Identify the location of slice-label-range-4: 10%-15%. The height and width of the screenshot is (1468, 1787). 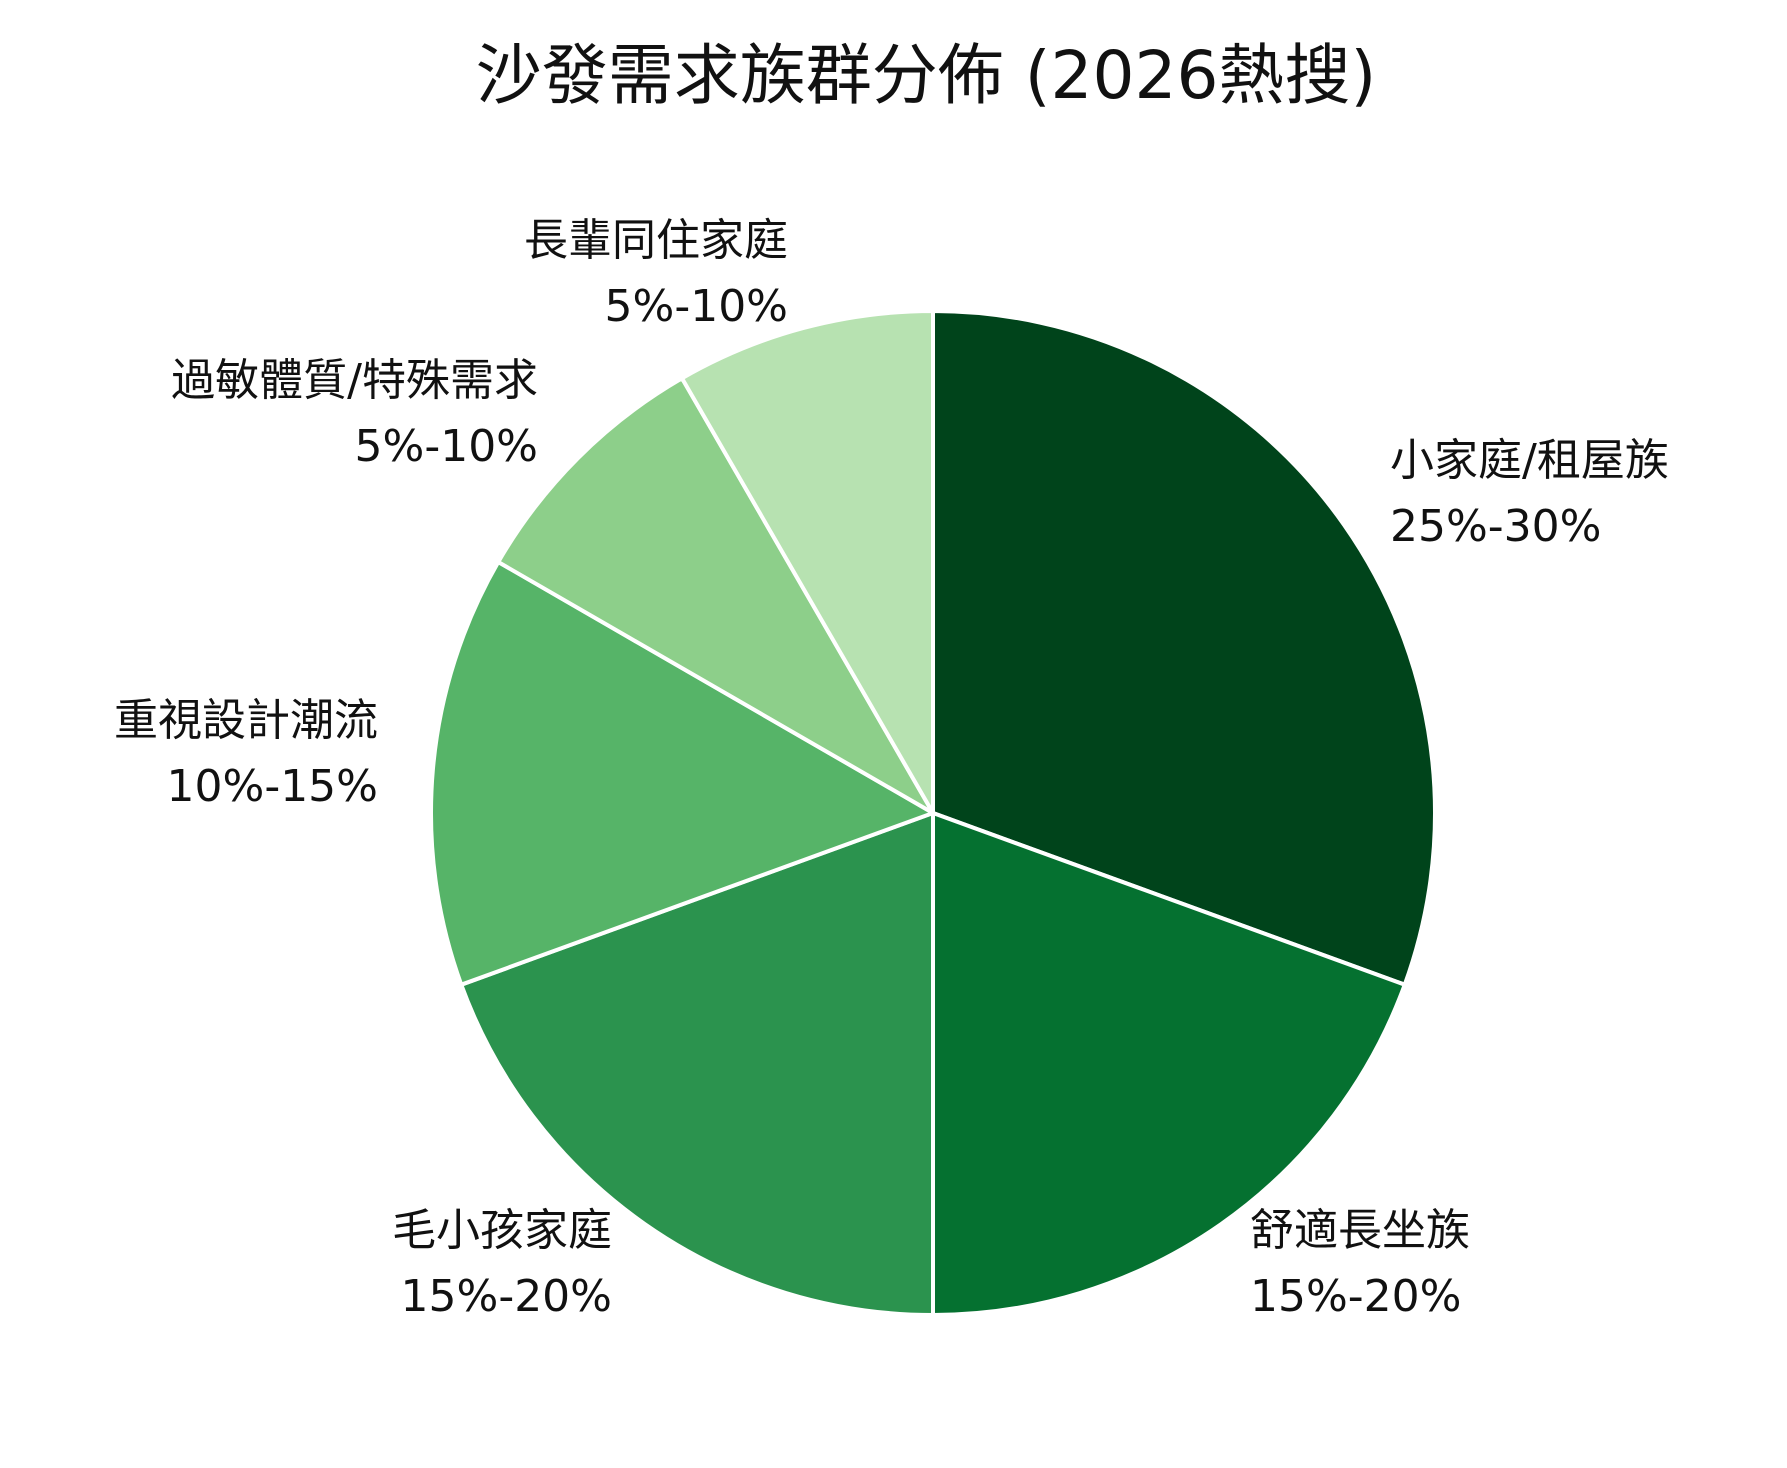
(272, 786).